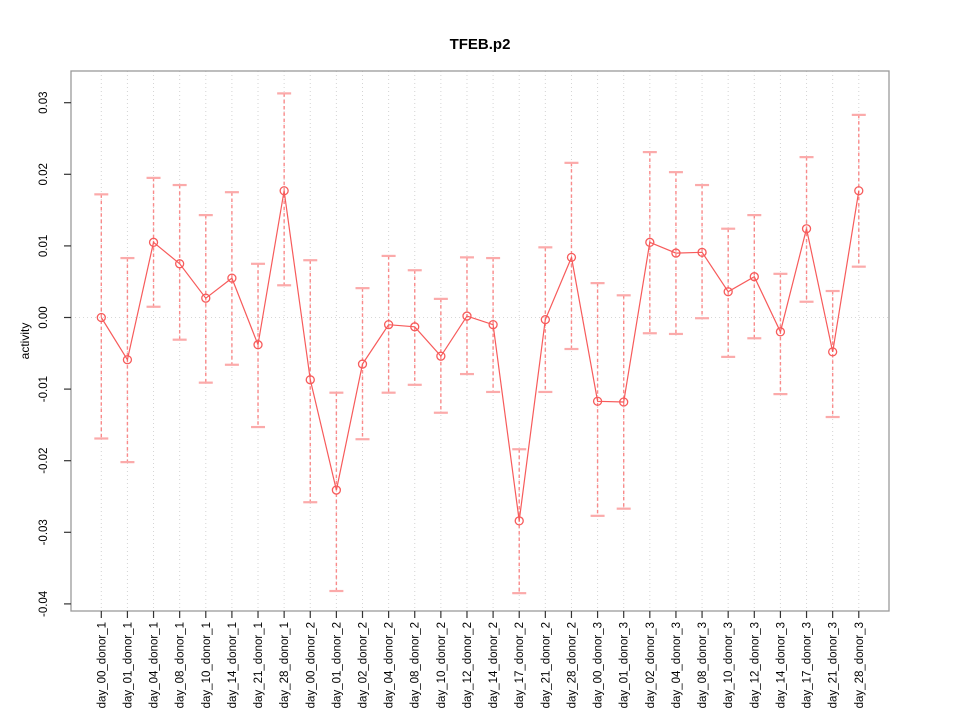 This screenshot has height=720, width=960. What do you see at coordinates (677, 665) in the screenshot?
I see `x-tick-label: day_04_donor_3` at bounding box center [677, 665].